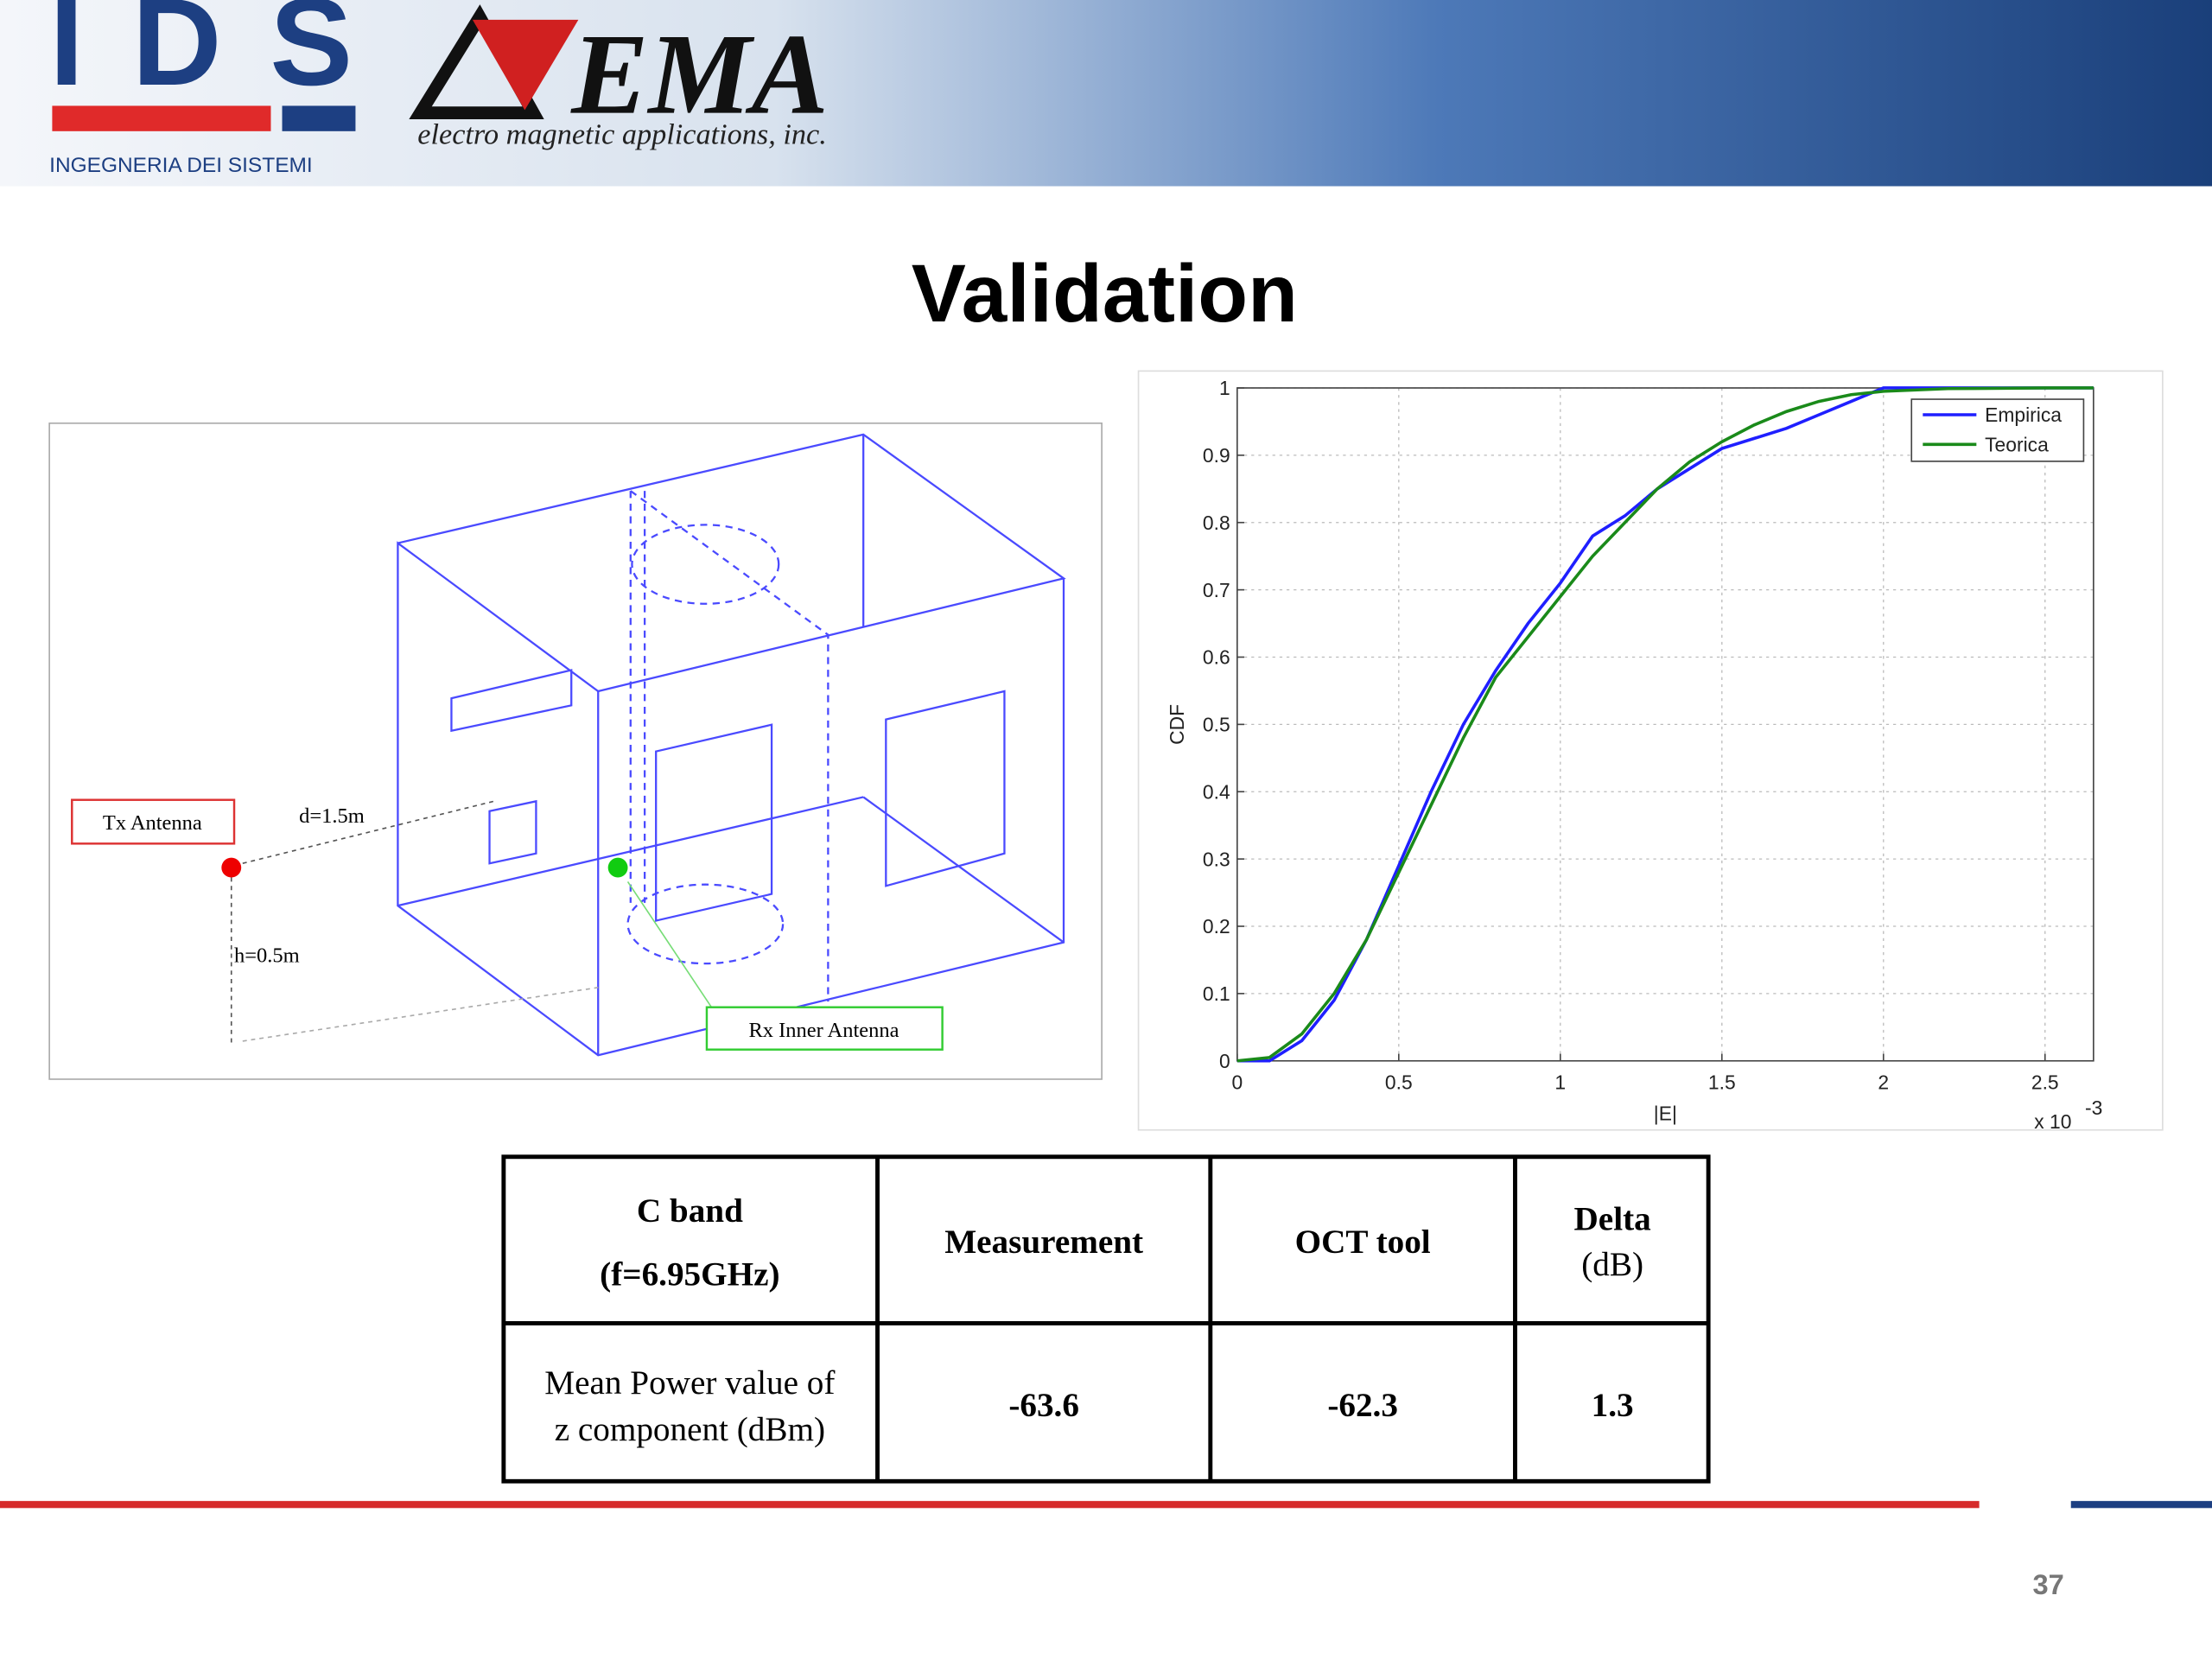 This screenshot has height=1659, width=2212. Describe the element at coordinates (731, 745) in the screenshot. I see `enclosure-wireframe` at that location.